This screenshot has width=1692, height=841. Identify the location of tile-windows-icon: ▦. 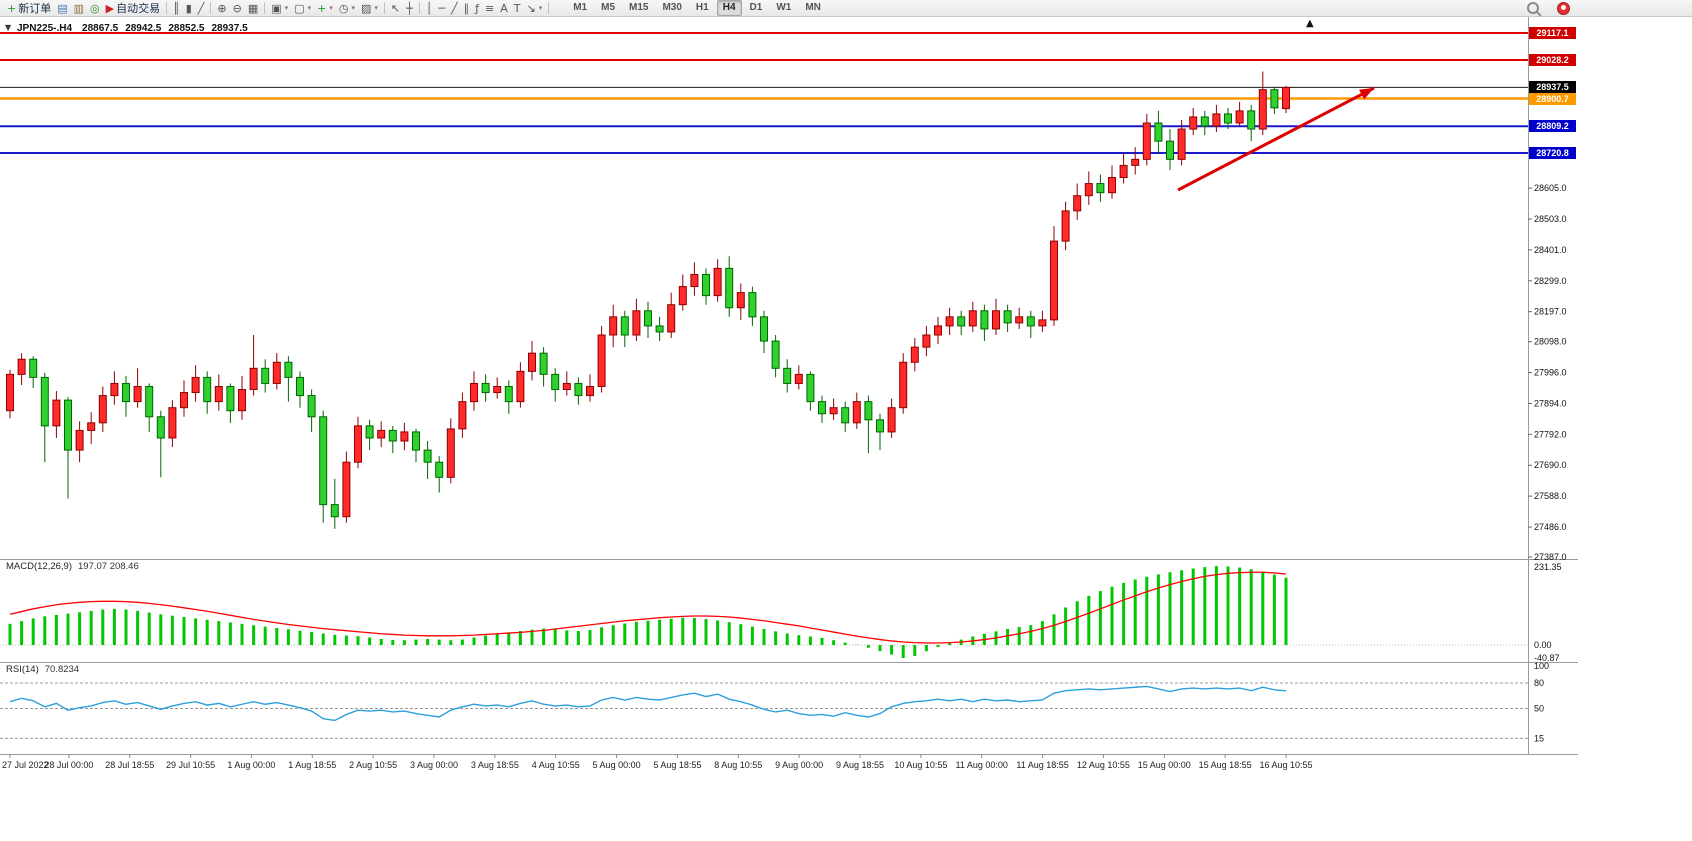
(253, 8).